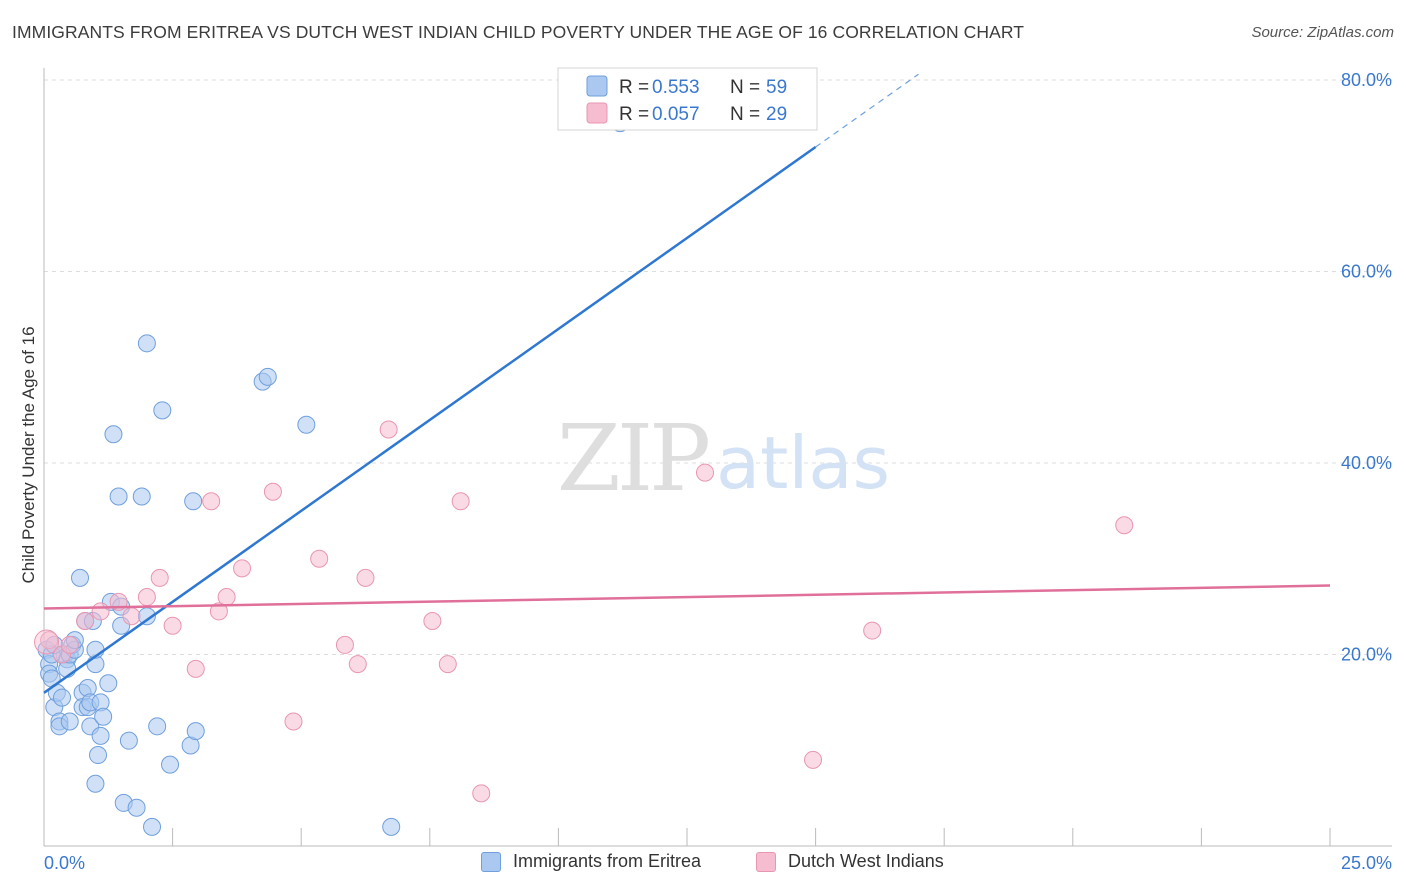  I want to click on watermark-zip: ZIP, so click(632, 458).